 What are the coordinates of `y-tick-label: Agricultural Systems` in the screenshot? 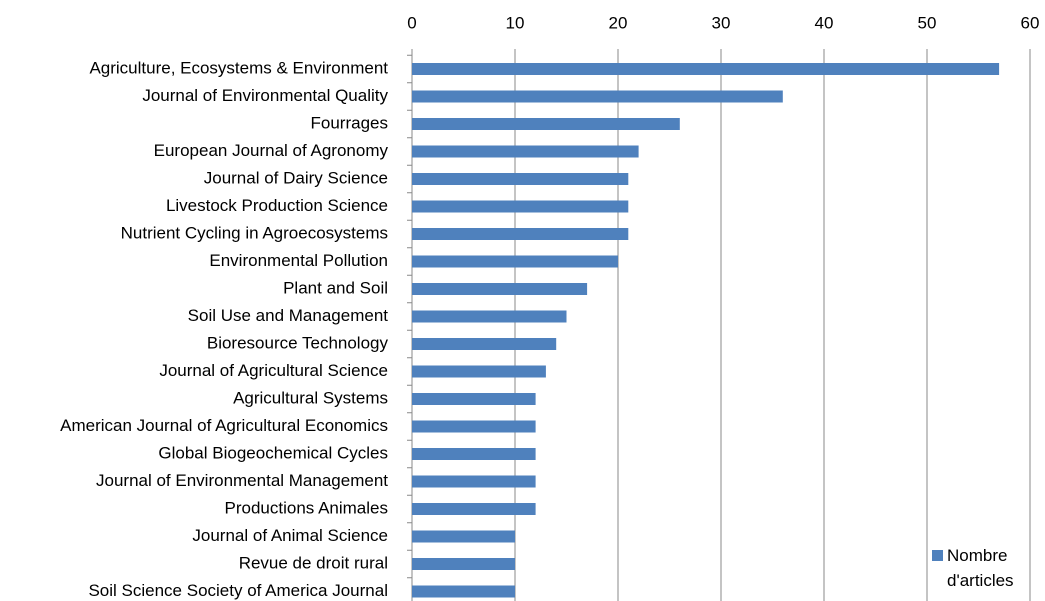 It's located at (310, 397).